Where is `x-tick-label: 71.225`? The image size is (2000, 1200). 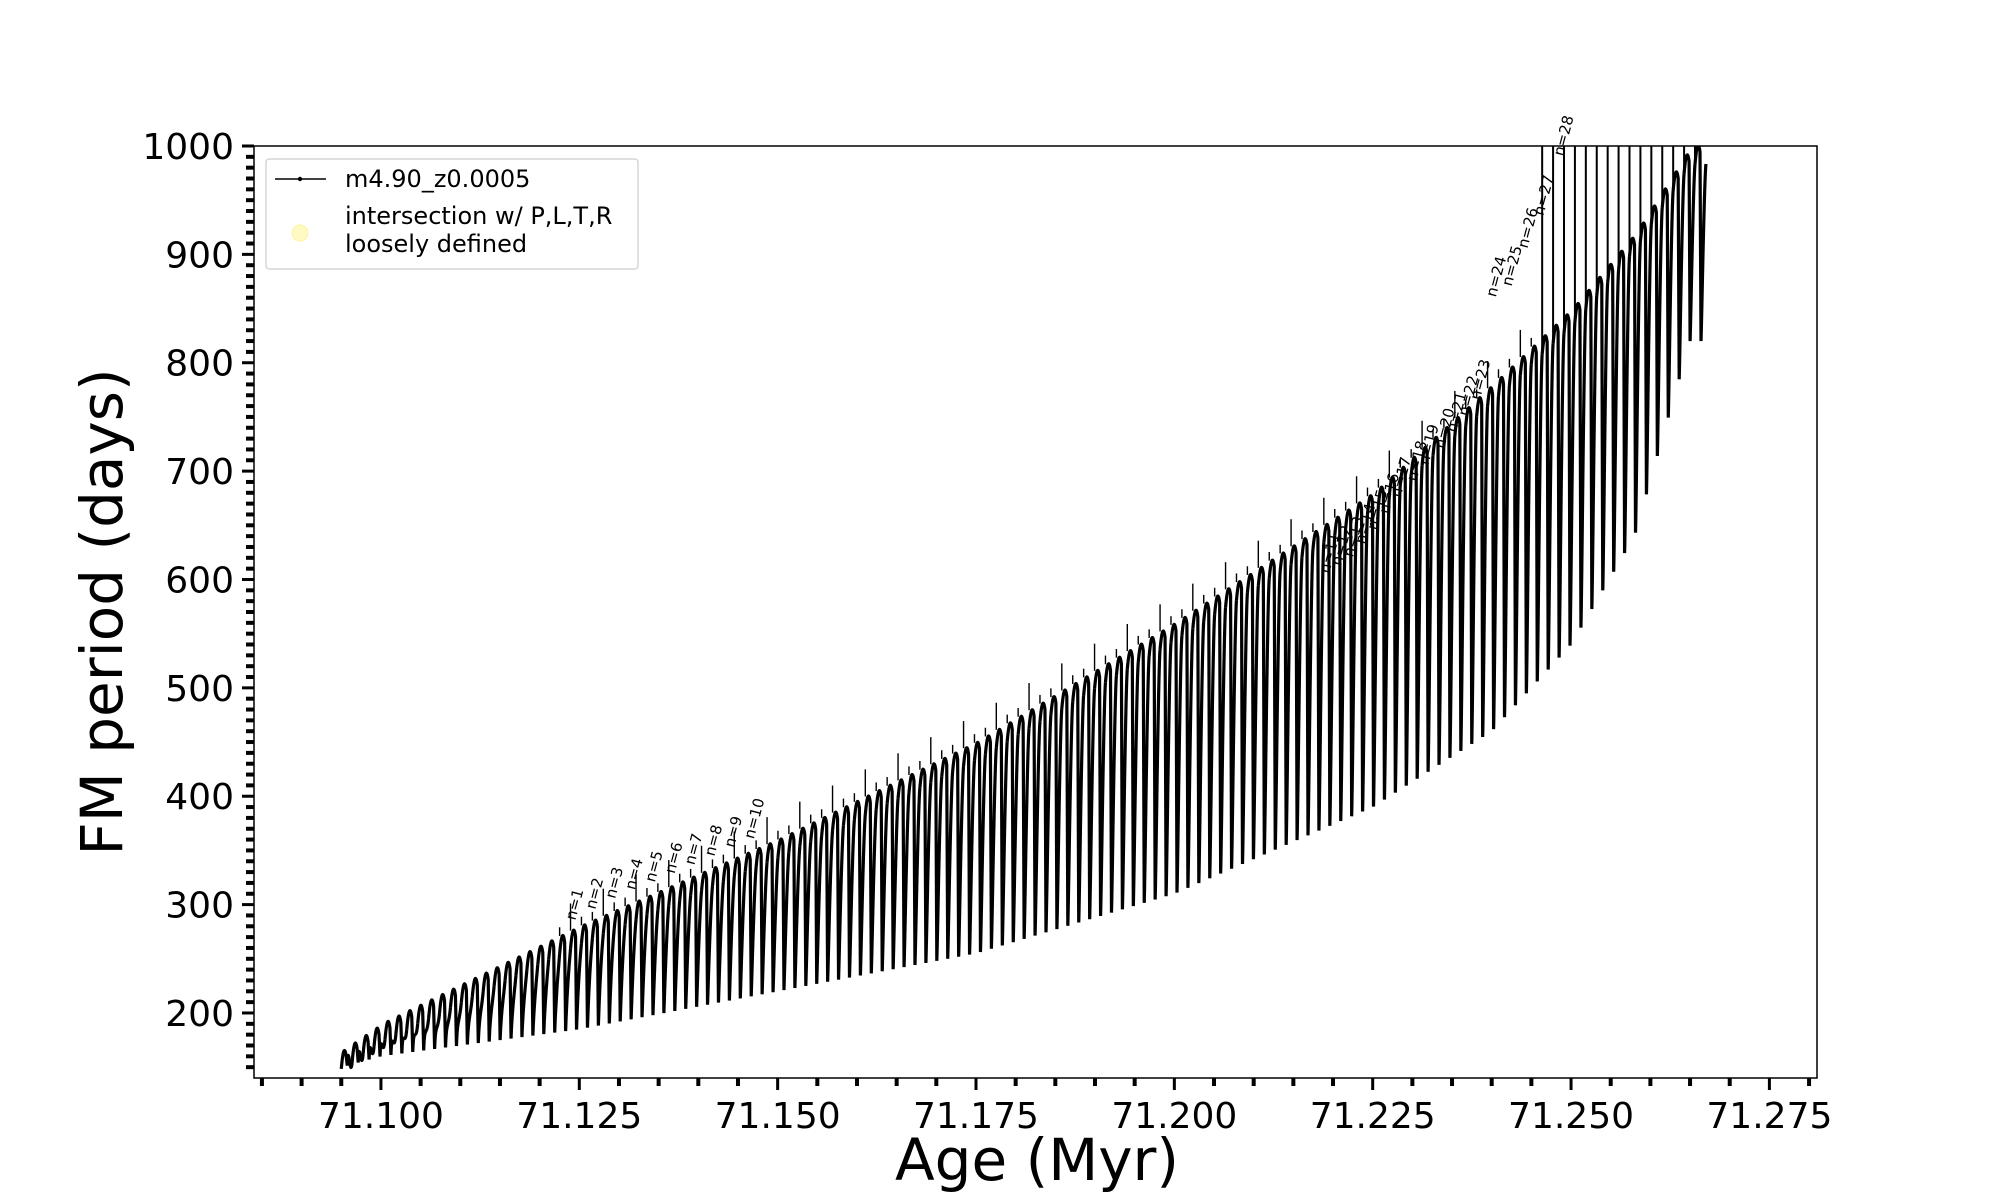
x-tick-label: 71.225 is located at coordinates (1373, 1116).